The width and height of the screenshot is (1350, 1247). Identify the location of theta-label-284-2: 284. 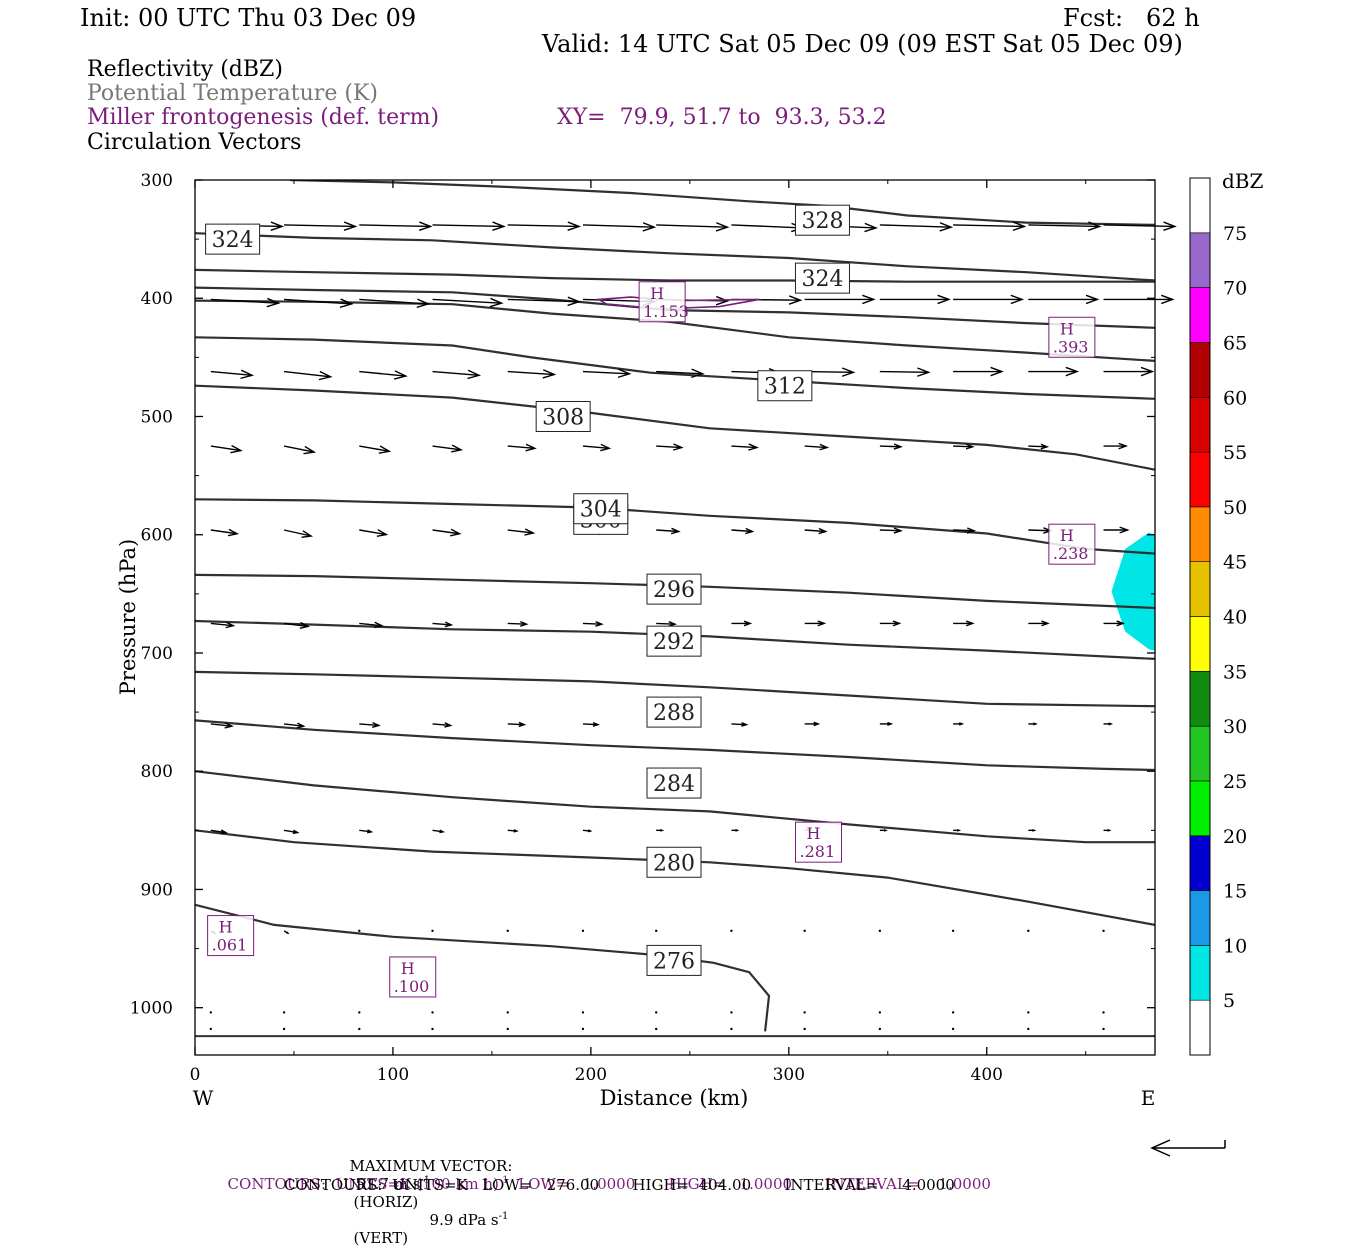
(674, 783).